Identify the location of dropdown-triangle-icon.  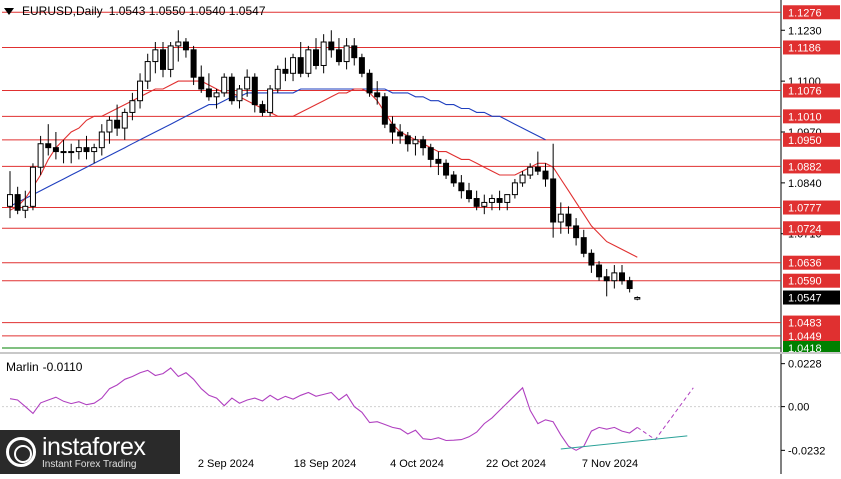
(9, 11).